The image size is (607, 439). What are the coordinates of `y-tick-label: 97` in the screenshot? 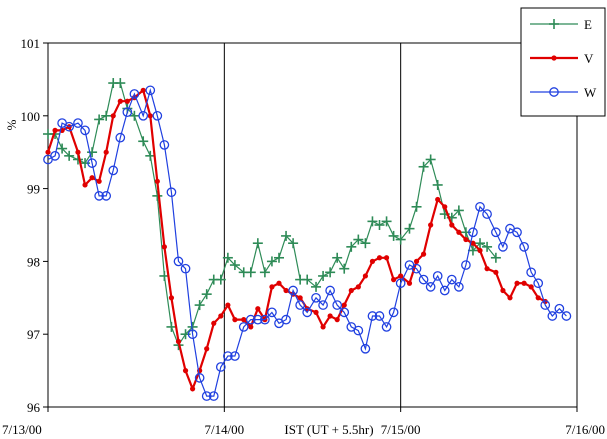 It's located at (34, 334).